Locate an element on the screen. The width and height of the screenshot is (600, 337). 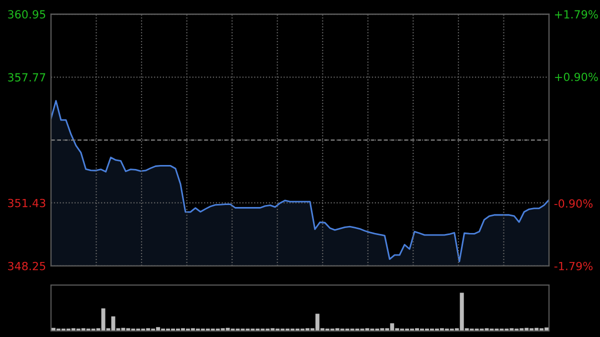
y2-tick-label: -0.90% is located at coordinates (573, 203).